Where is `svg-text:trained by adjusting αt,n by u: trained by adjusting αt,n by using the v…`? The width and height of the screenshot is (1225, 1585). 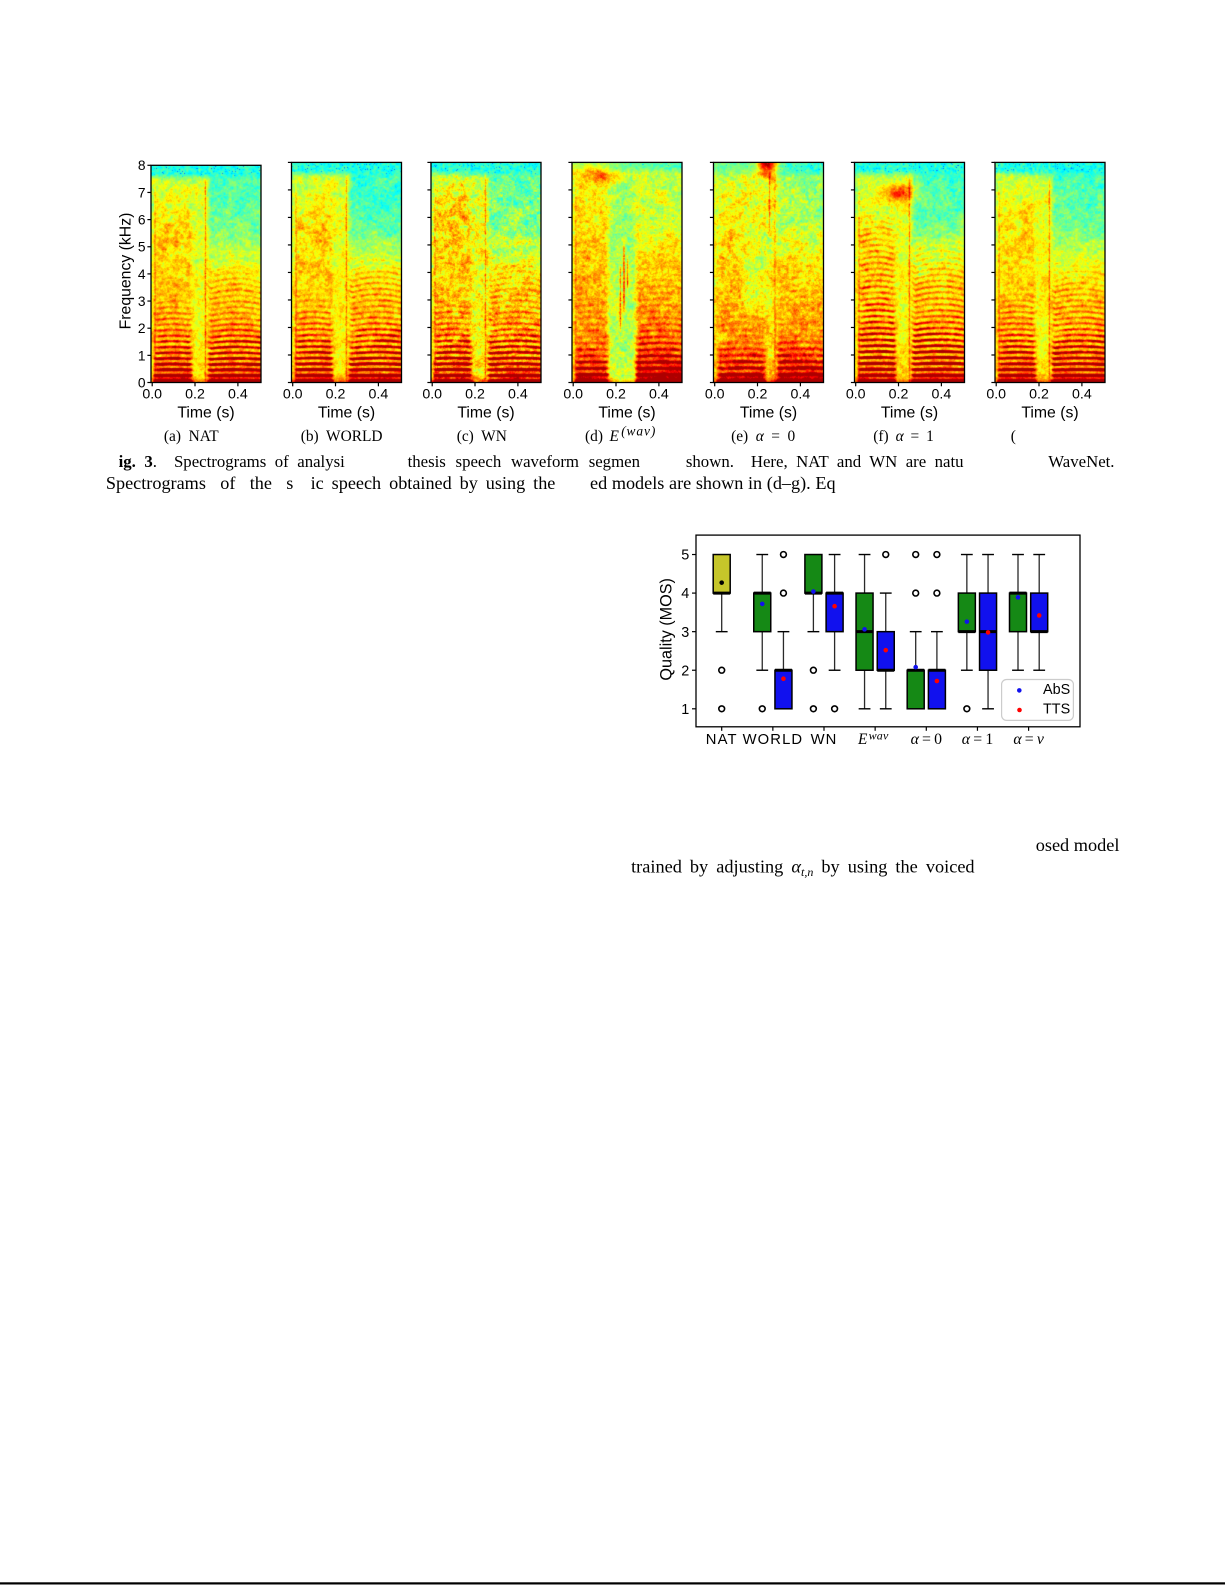 svg-text:trained by adjusting αt,n by u: trained by adjusting αt,n by using the v… is located at coordinates (802, 868).